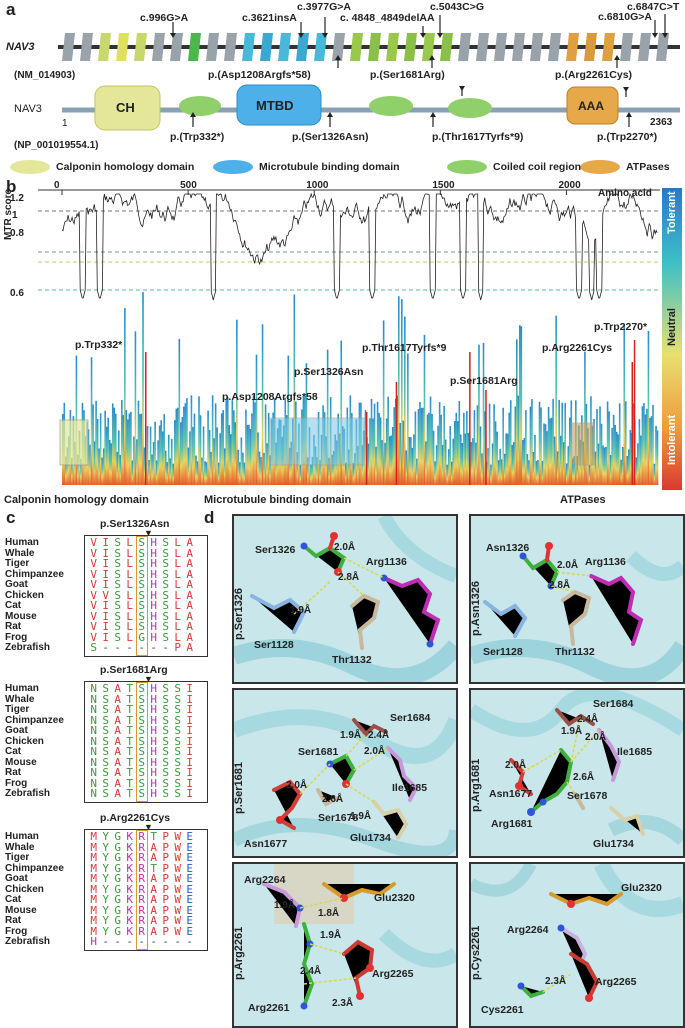 This screenshot has height=1028, width=685. I want to click on distance-label: 1.9Å, so click(572, 731).